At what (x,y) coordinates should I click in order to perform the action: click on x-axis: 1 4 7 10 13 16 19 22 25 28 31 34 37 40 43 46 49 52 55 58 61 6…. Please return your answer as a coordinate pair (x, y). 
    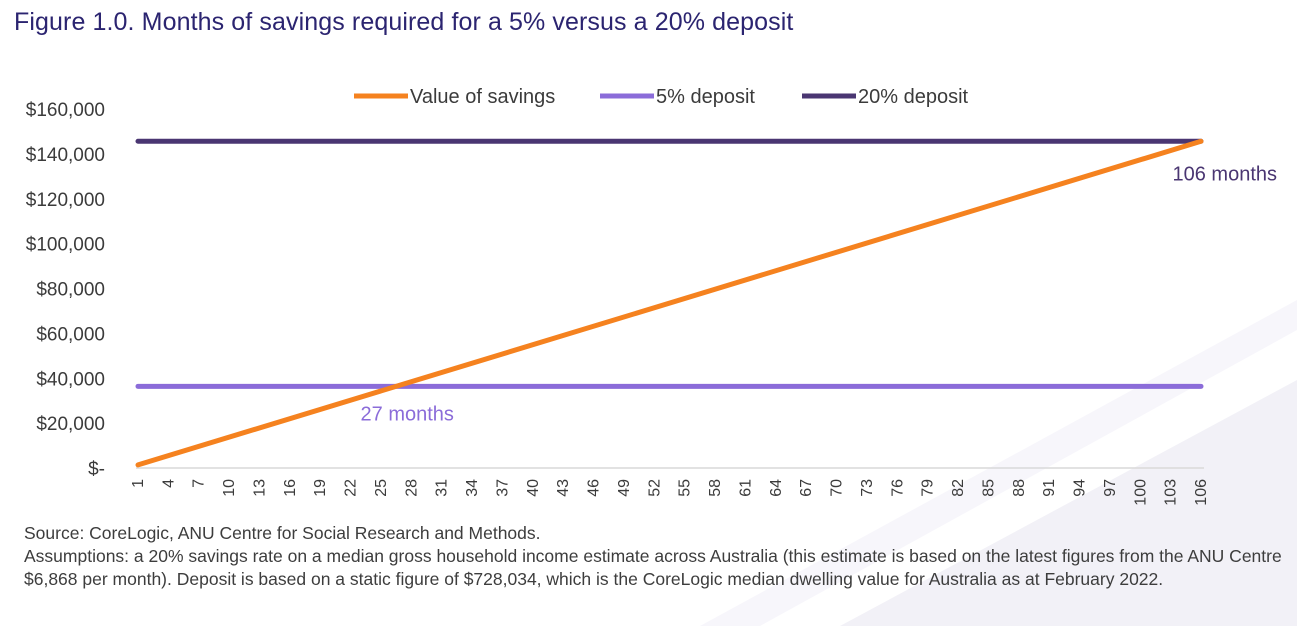
    Looking at the image, I should click on (670, 492).